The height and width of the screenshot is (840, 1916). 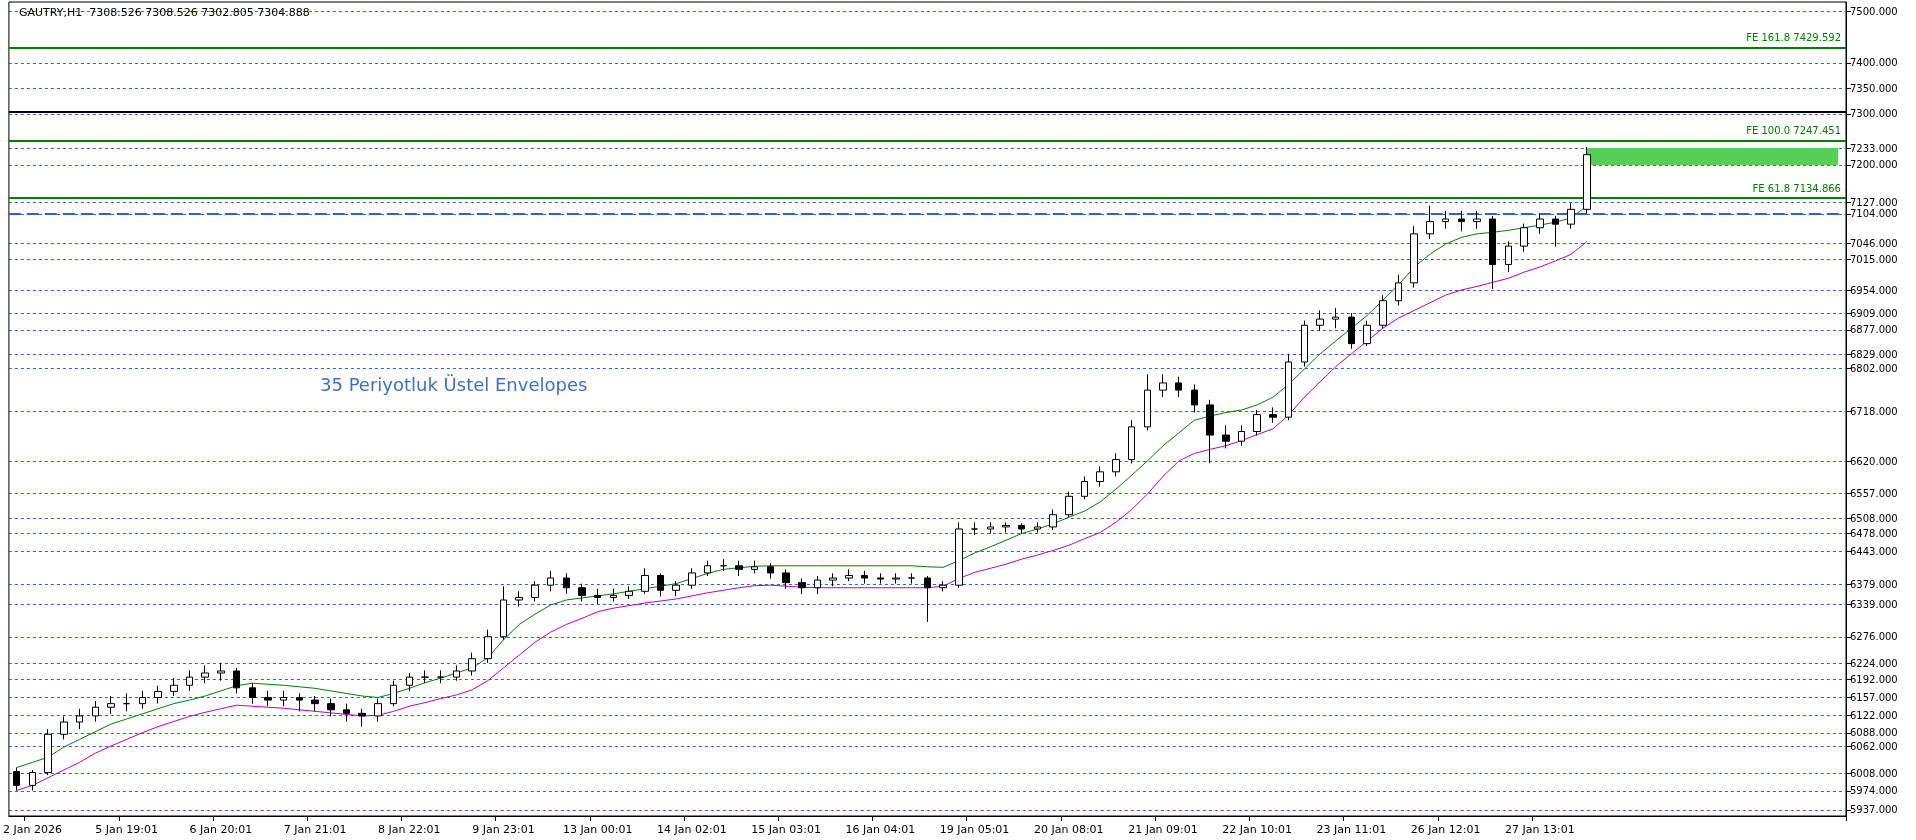 I want to click on y-tick-label: 7500.000, so click(x=1874, y=12).